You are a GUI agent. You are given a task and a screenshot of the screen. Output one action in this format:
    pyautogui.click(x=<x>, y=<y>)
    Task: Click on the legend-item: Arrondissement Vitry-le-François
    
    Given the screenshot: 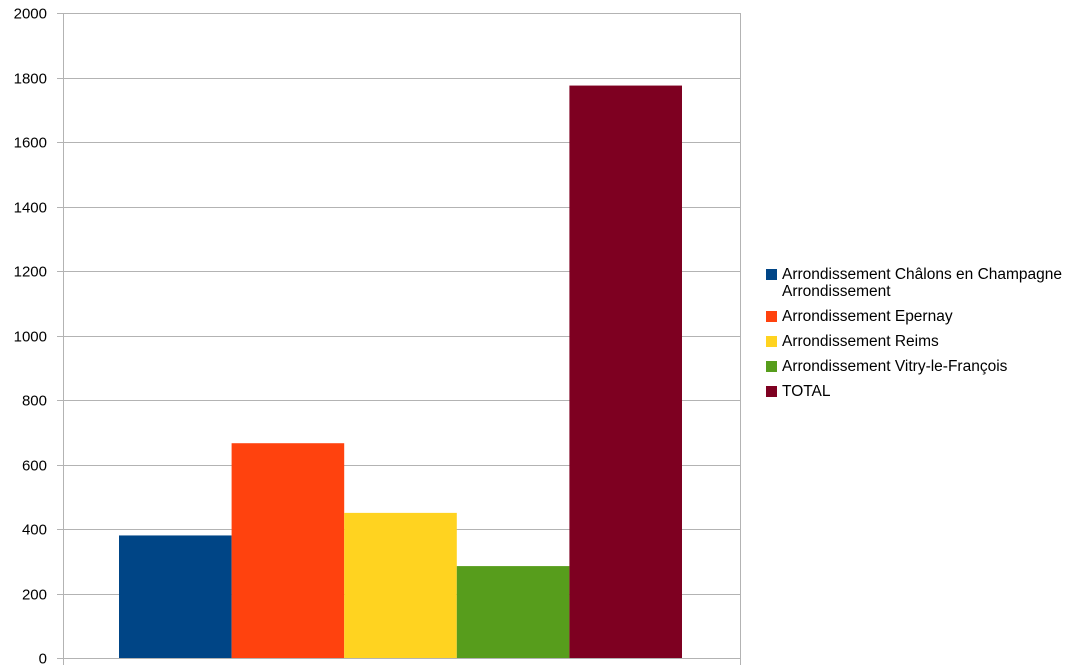 What is the action you would take?
    pyautogui.click(x=916, y=366)
    